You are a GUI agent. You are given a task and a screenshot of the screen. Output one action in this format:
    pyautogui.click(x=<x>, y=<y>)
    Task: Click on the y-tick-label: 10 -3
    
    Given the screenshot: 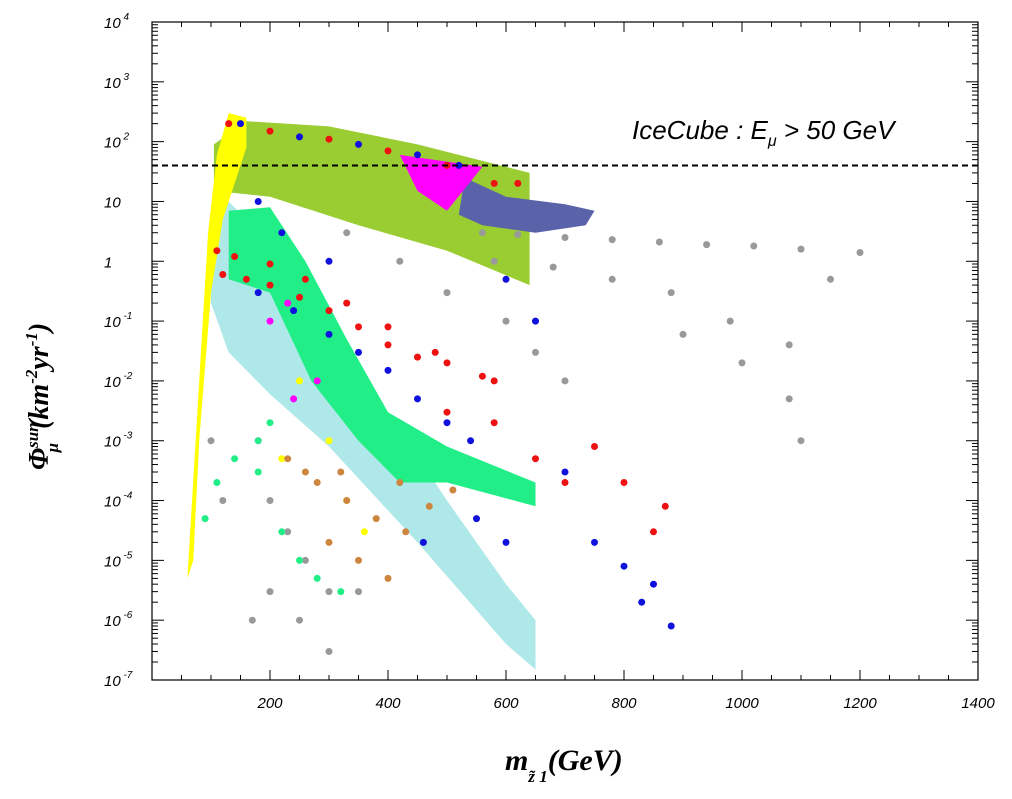 What is the action you would take?
    pyautogui.click(x=118, y=441)
    